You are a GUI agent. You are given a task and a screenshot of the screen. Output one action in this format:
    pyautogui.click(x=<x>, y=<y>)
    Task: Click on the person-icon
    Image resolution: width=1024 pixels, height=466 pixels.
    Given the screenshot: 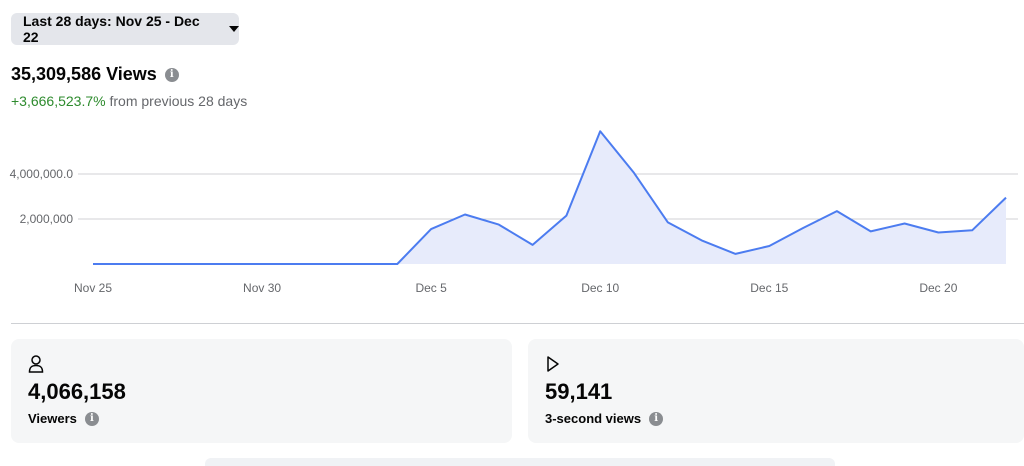 What is the action you would take?
    pyautogui.click(x=36, y=366)
    